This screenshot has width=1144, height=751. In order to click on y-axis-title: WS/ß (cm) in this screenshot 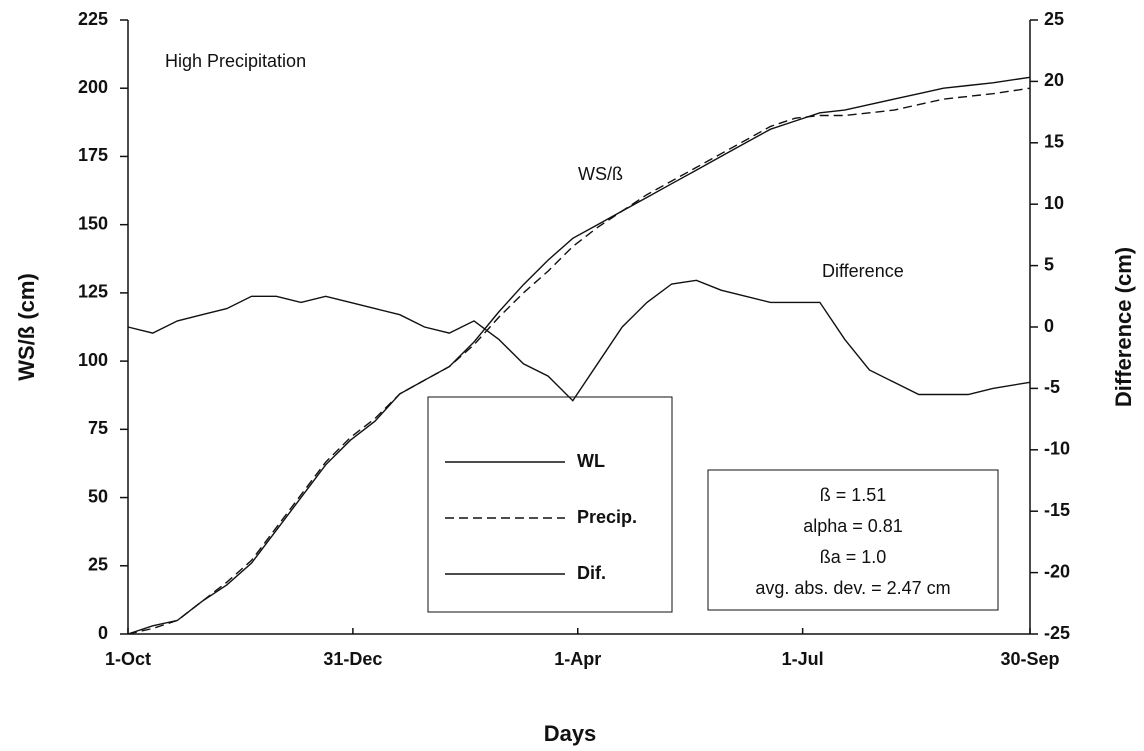, I will do `click(26, 327)`.